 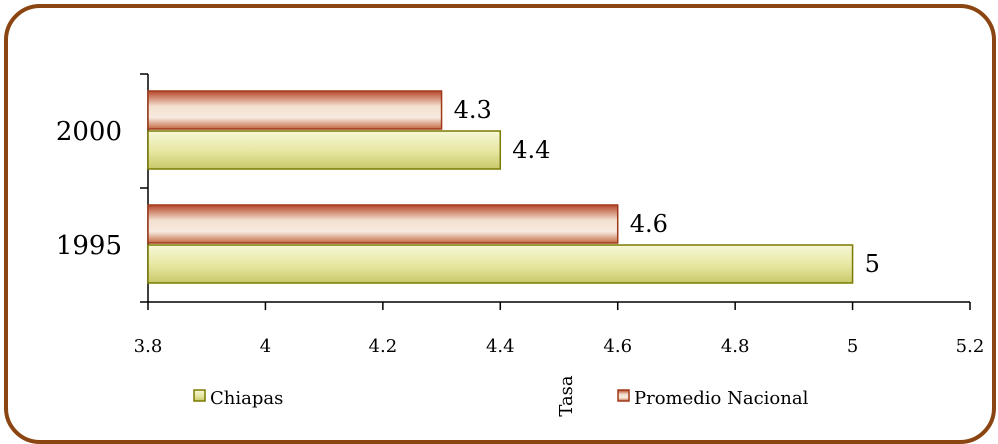 What do you see at coordinates (852, 346) in the screenshot?
I see `x-tick-label: 5` at bounding box center [852, 346].